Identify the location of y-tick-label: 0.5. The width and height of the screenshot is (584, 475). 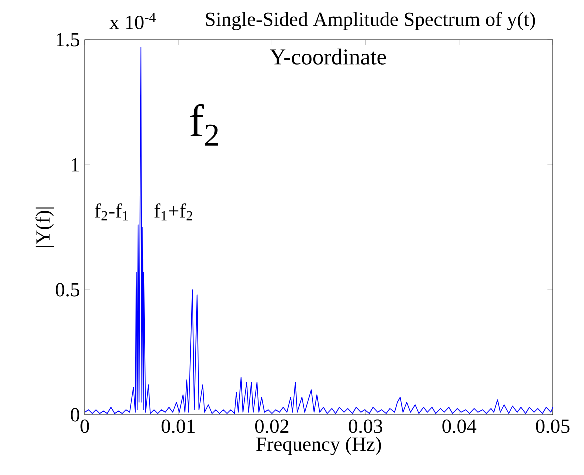
(68, 290).